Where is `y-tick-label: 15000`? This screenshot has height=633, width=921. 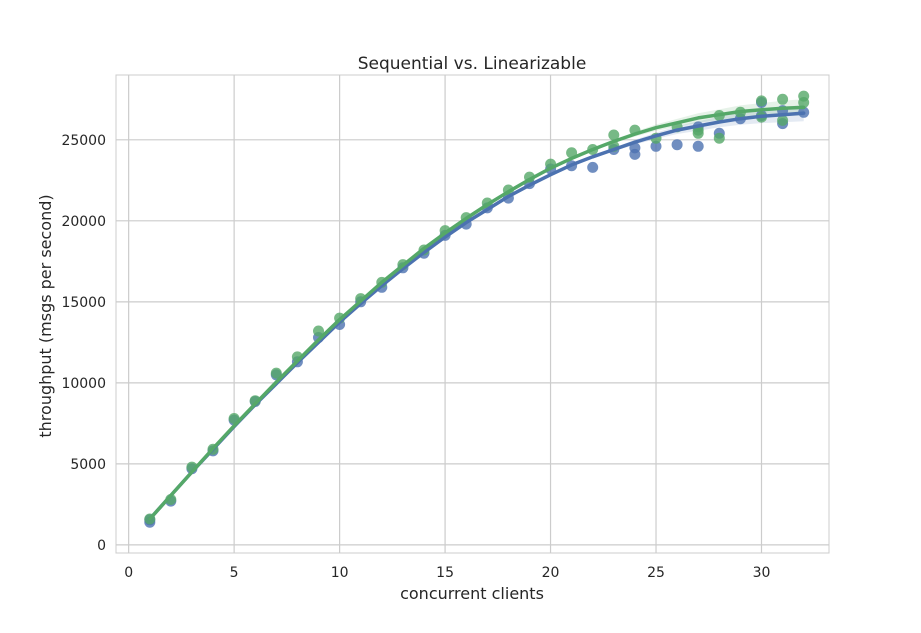
y-tick-label: 15000 is located at coordinates (83, 303).